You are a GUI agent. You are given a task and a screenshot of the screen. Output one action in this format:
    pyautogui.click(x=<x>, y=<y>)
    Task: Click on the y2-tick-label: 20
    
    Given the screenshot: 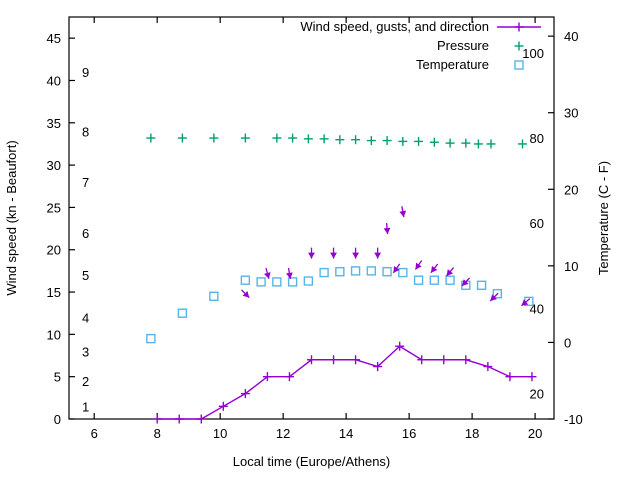 What is the action you would take?
    pyautogui.click(x=571, y=189)
    